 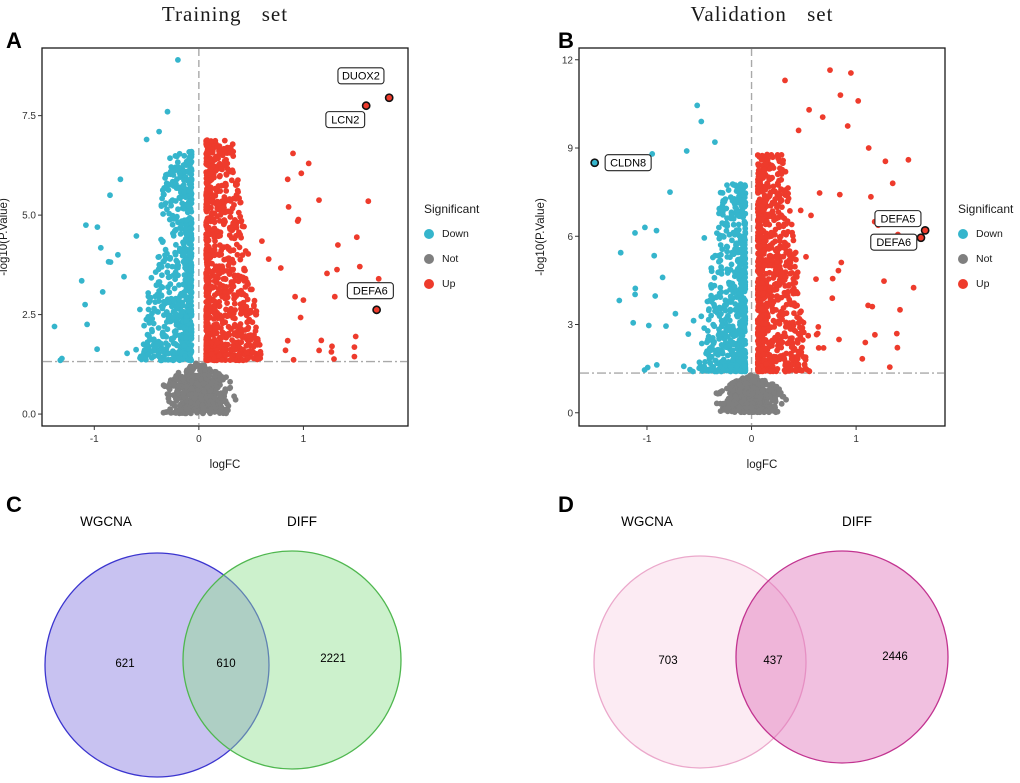 What do you see at coordinates (29, 116) in the screenshot?
I see `y-tick-label: 7.5` at bounding box center [29, 116].